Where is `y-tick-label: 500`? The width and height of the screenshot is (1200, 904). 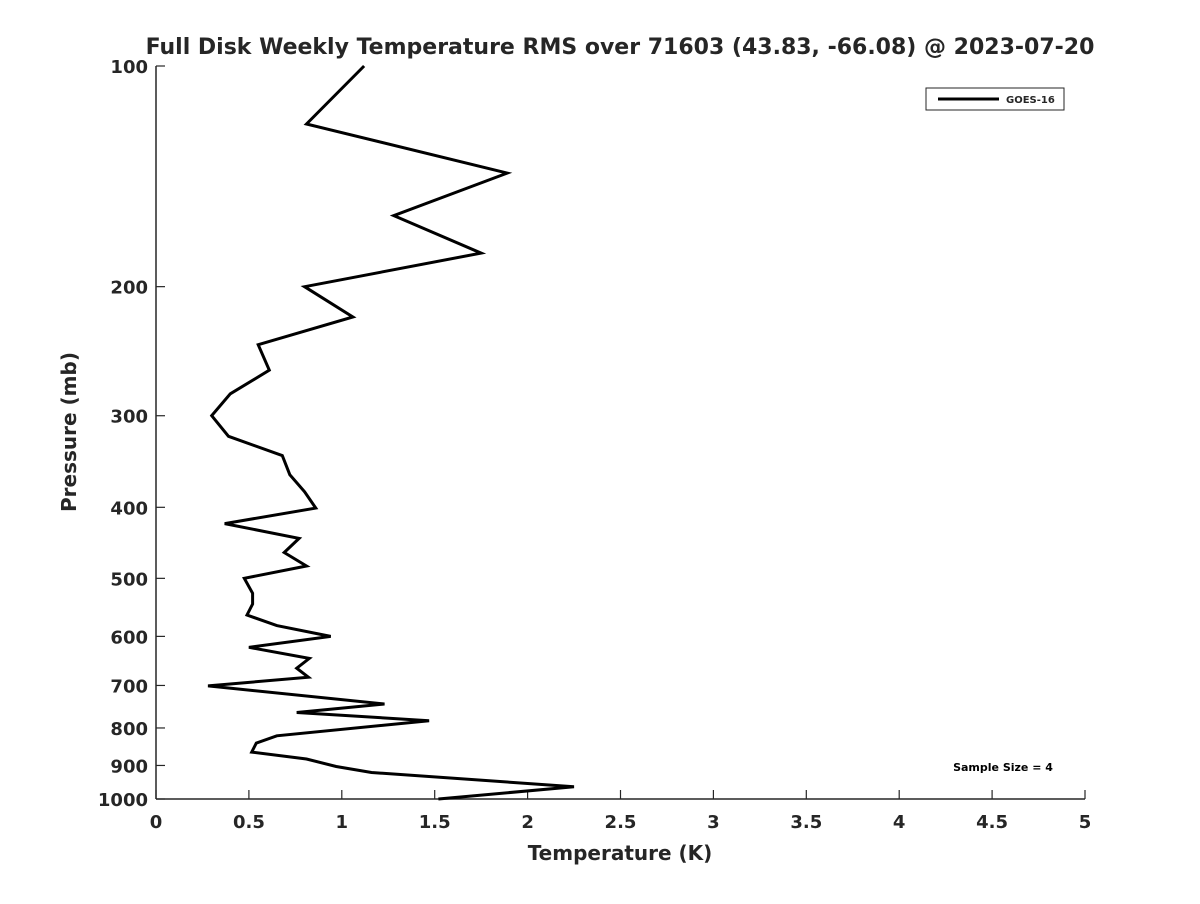
y-tick-label: 500 is located at coordinates (129, 579).